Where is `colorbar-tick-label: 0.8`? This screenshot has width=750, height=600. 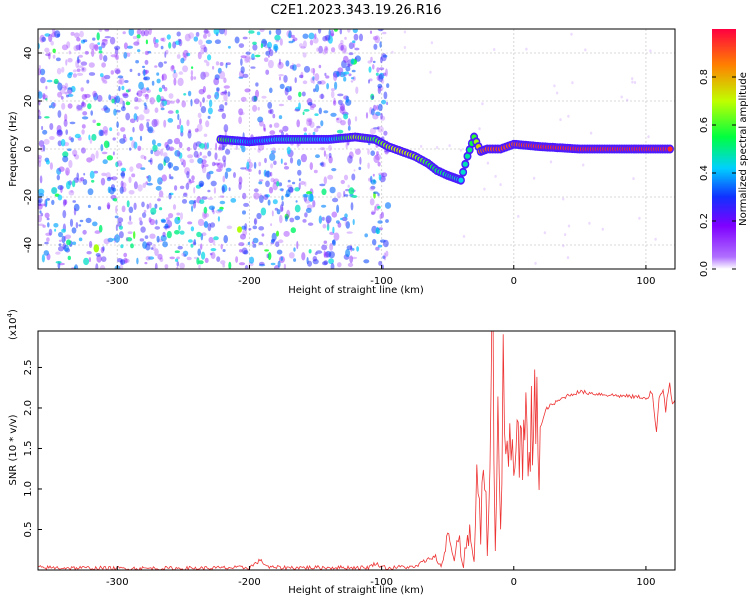 colorbar-tick-label: 0.8 is located at coordinates (704, 77).